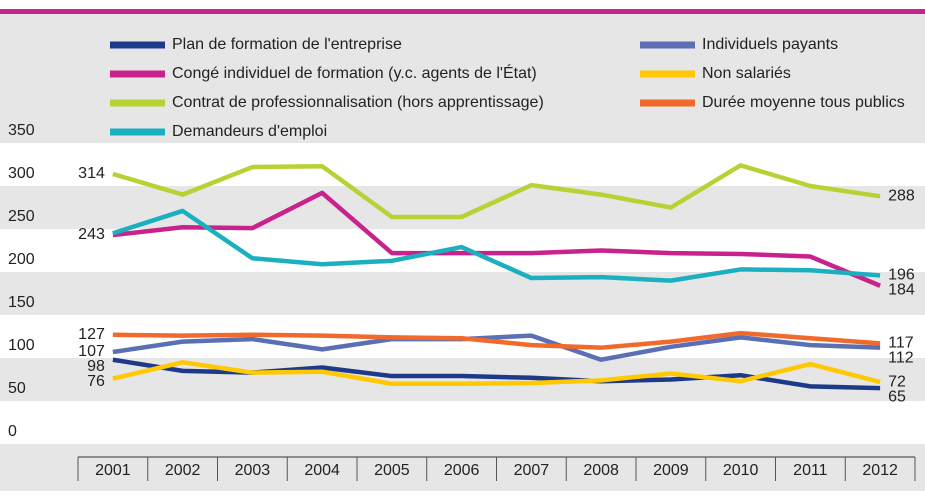 This screenshot has width=925, height=496. I want to click on x-tick-label: 2001, so click(113, 470).